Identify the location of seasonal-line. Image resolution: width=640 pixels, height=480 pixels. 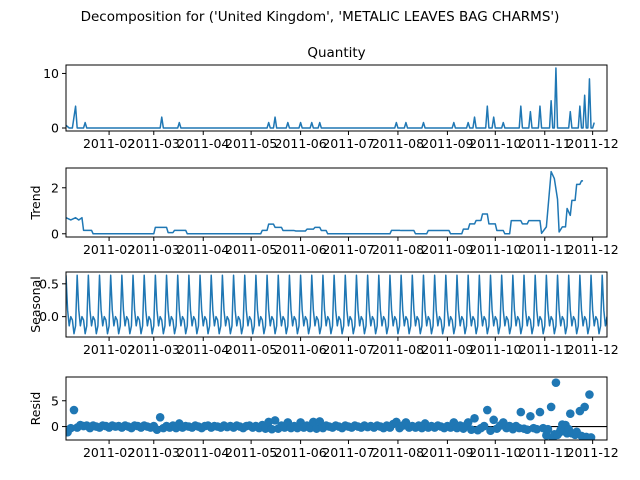
(336, 304).